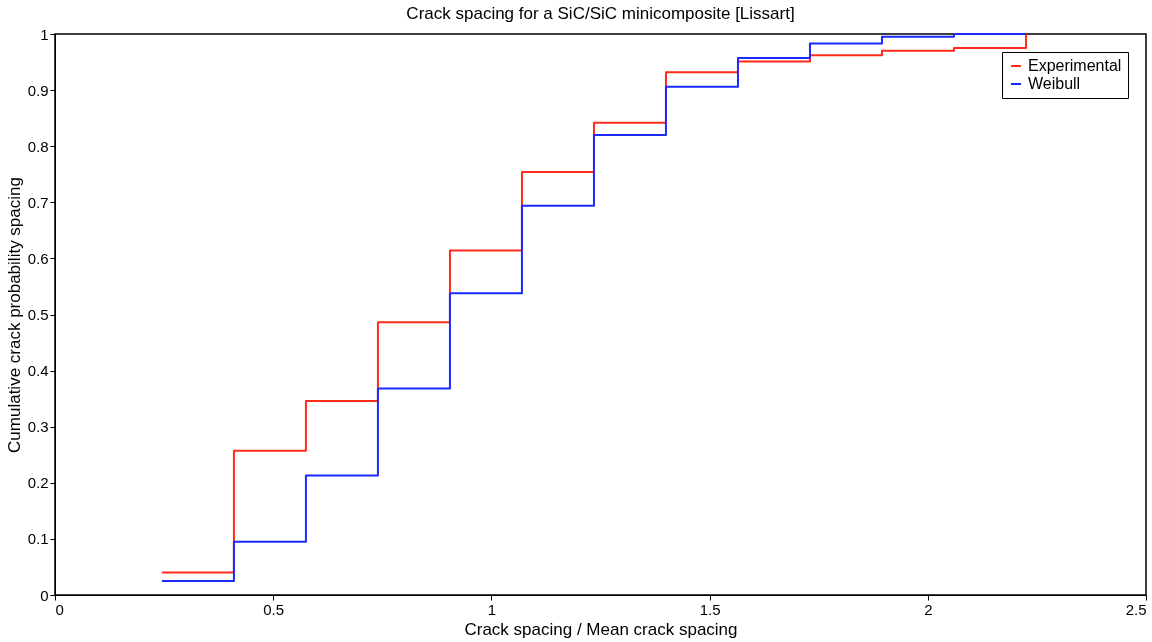  What do you see at coordinates (38, 539) in the screenshot?
I see `y-tick-label: 0.1` at bounding box center [38, 539].